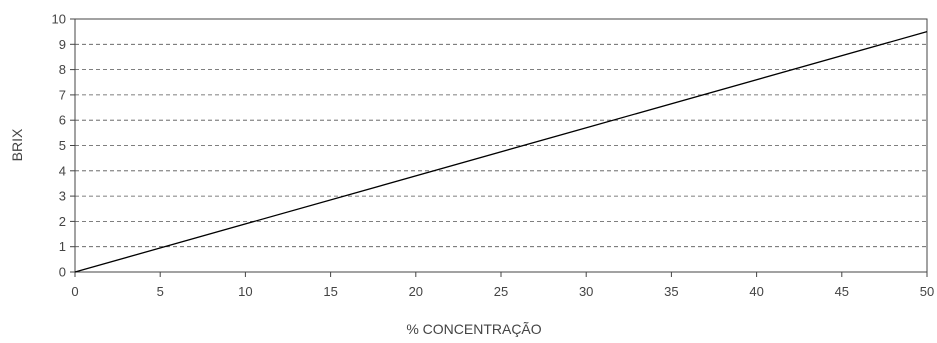  What do you see at coordinates (473, 329) in the screenshot?
I see `x-axis-label: % CONCENTRAÇÃO` at bounding box center [473, 329].